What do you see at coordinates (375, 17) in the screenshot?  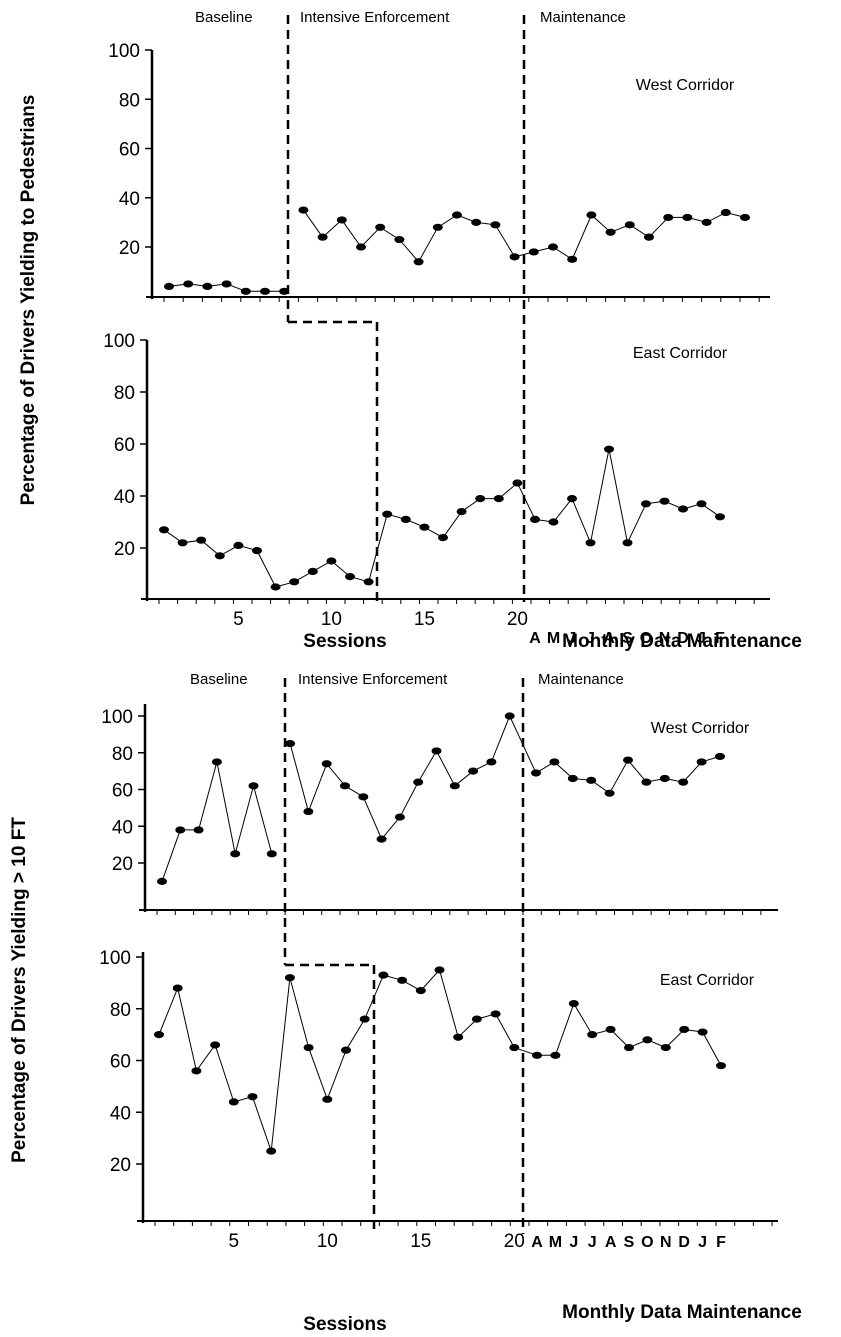 I see `phase-label-intensive-top: Intensive Enforcement` at bounding box center [375, 17].